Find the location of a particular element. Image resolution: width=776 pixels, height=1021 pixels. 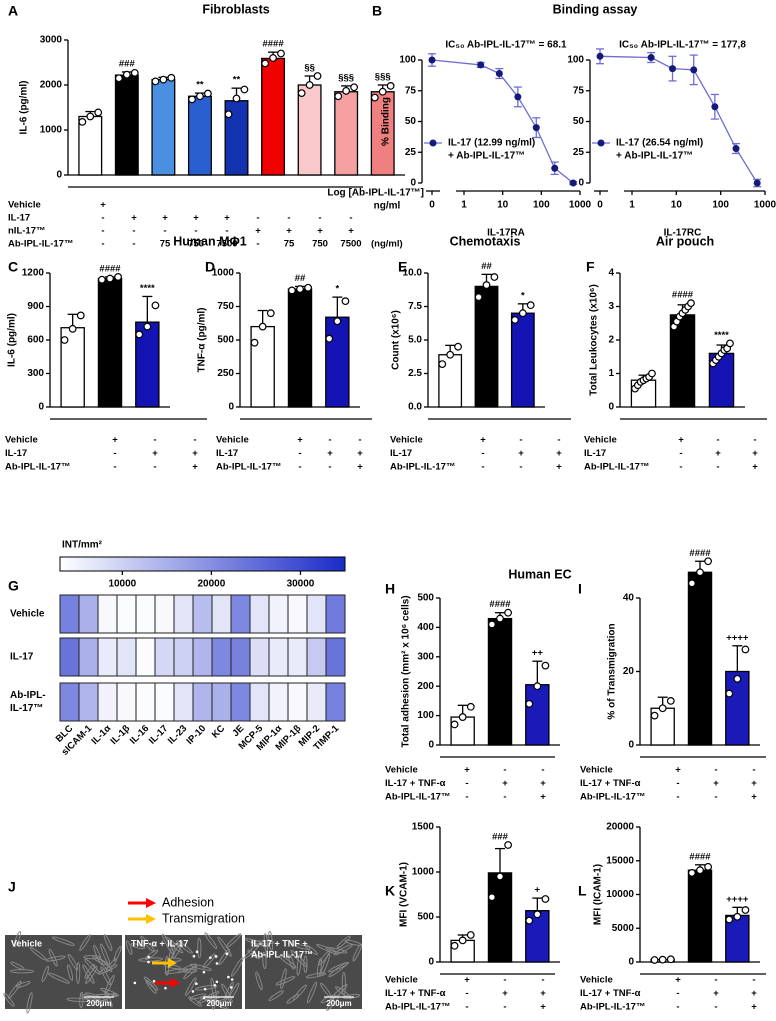

y-axis-label: Count (x10⁶) is located at coordinates (396, 340).